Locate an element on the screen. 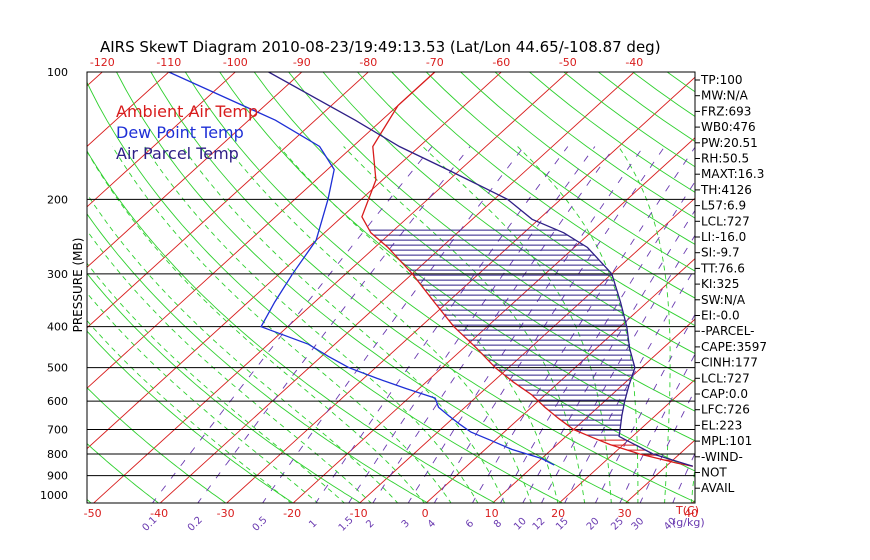 Image resolution: width=870 pixels, height=560 pixels. pressure-tick-label: 700 is located at coordinates (57, 429).